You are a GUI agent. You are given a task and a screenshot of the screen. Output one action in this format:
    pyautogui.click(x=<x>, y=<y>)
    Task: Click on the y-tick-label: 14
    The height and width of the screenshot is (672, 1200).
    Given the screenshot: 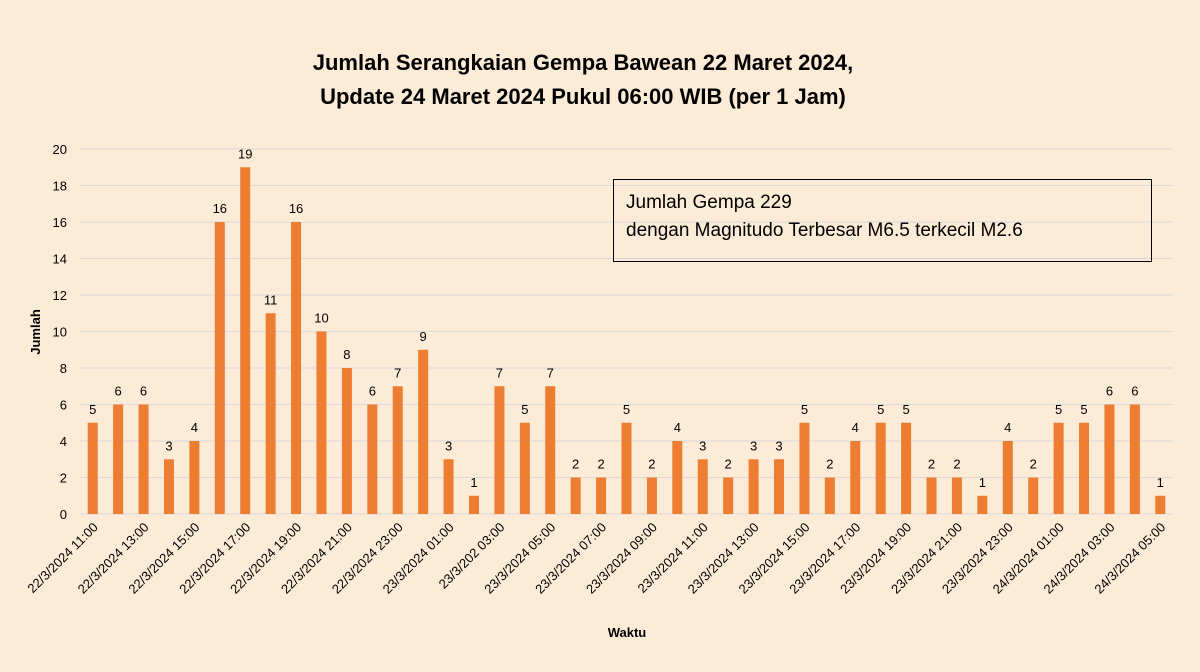 What is the action you would take?
    pyautogui.click(x=60, y=259)
    